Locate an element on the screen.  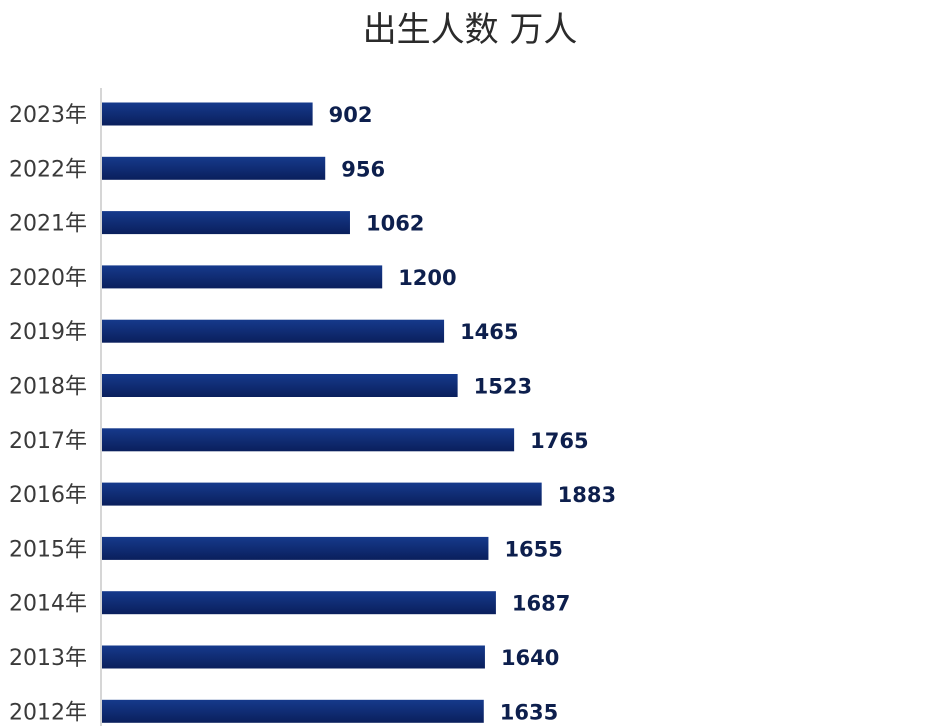
data-label: 1200 is located at coordinates (427, 278).